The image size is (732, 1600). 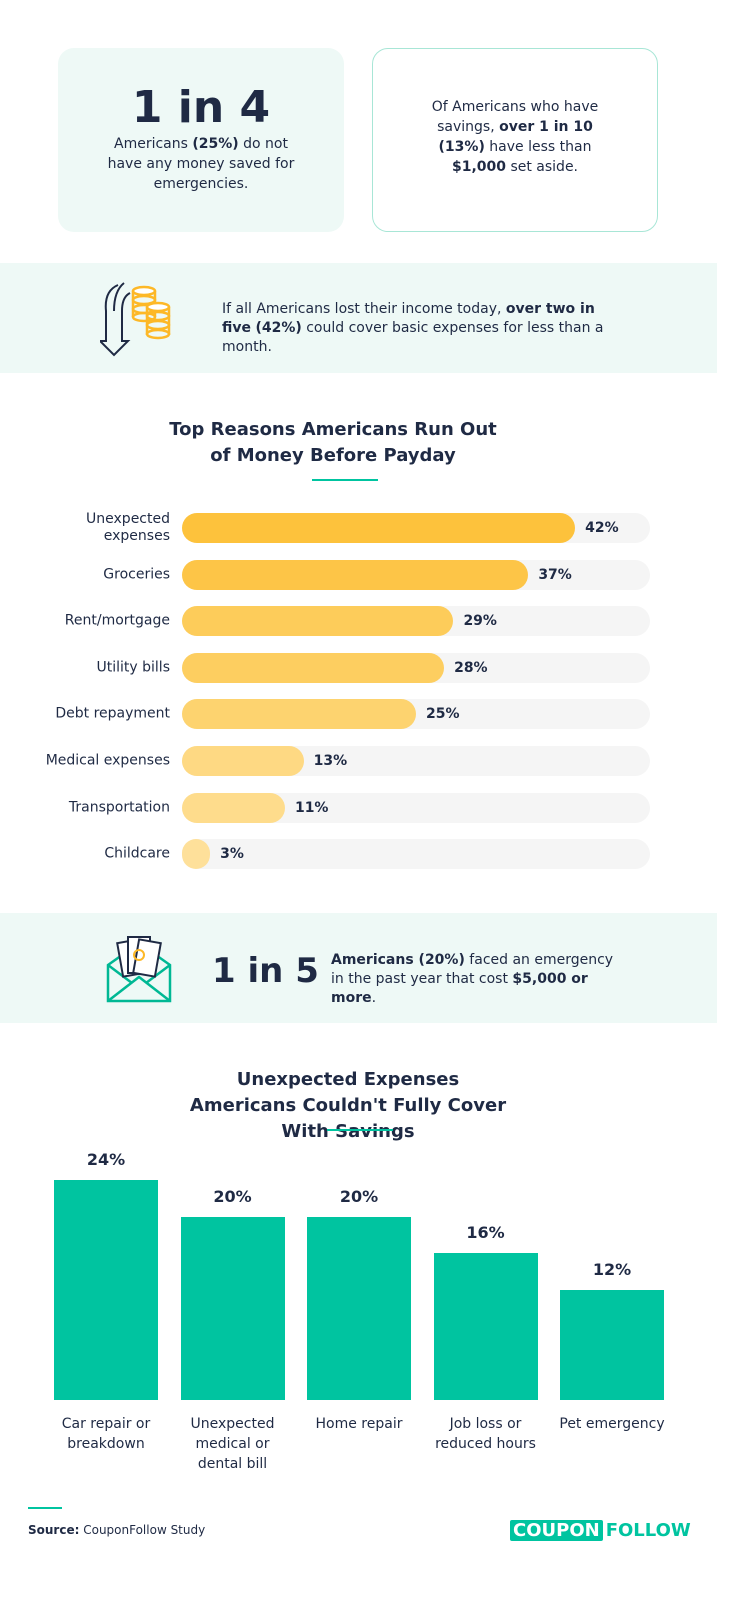 What do you see at coordinates (330, 761) in the screenshot?
I see `value-label: 13%` at bounding box center [330, 761].